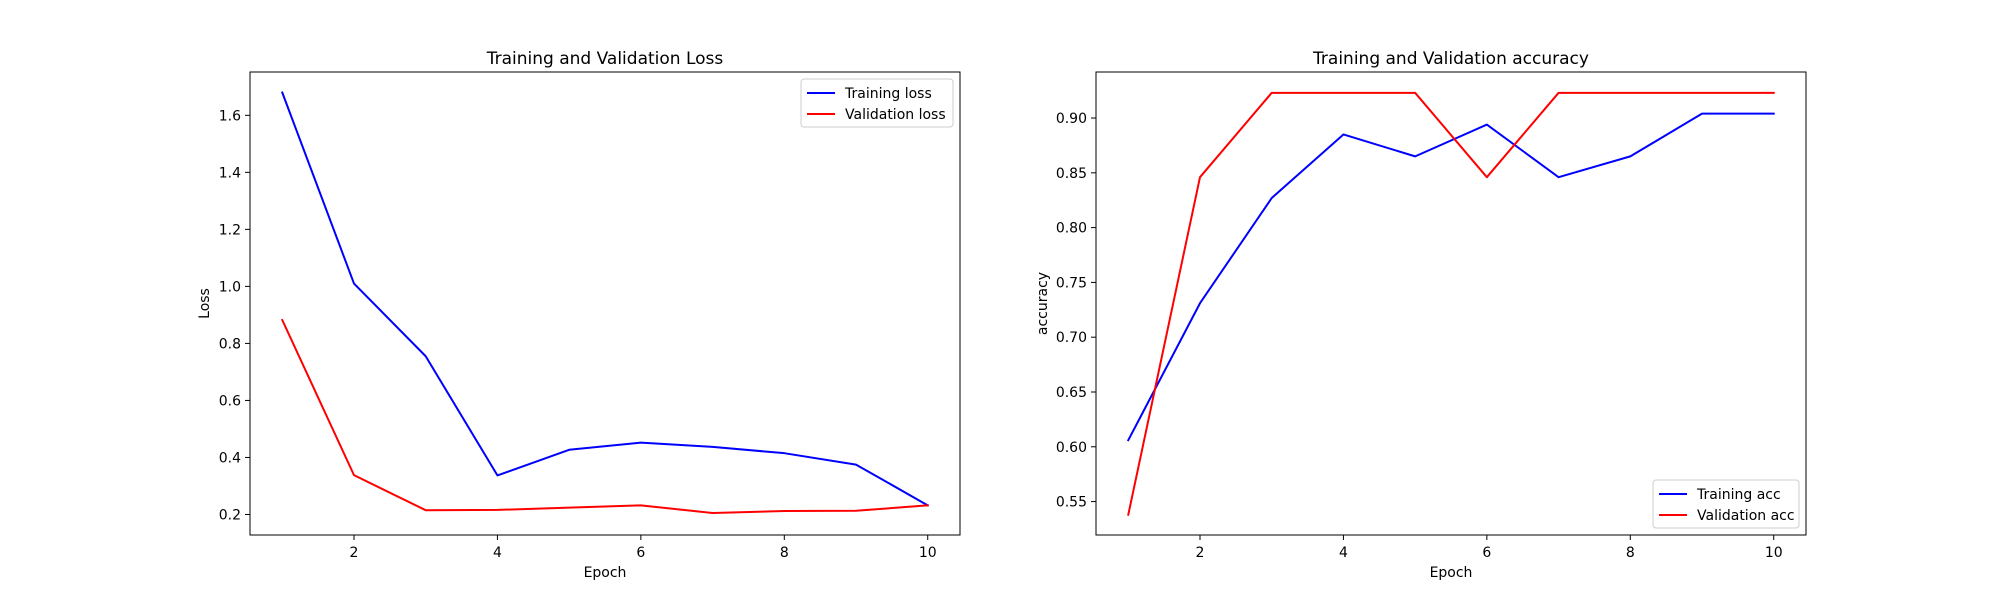 The image size is (2000, 600). What do you see at coordinates (640, 553) in the screenshot?
I see `loss-x-tick-label: 6` at bounding box center [640, 553].